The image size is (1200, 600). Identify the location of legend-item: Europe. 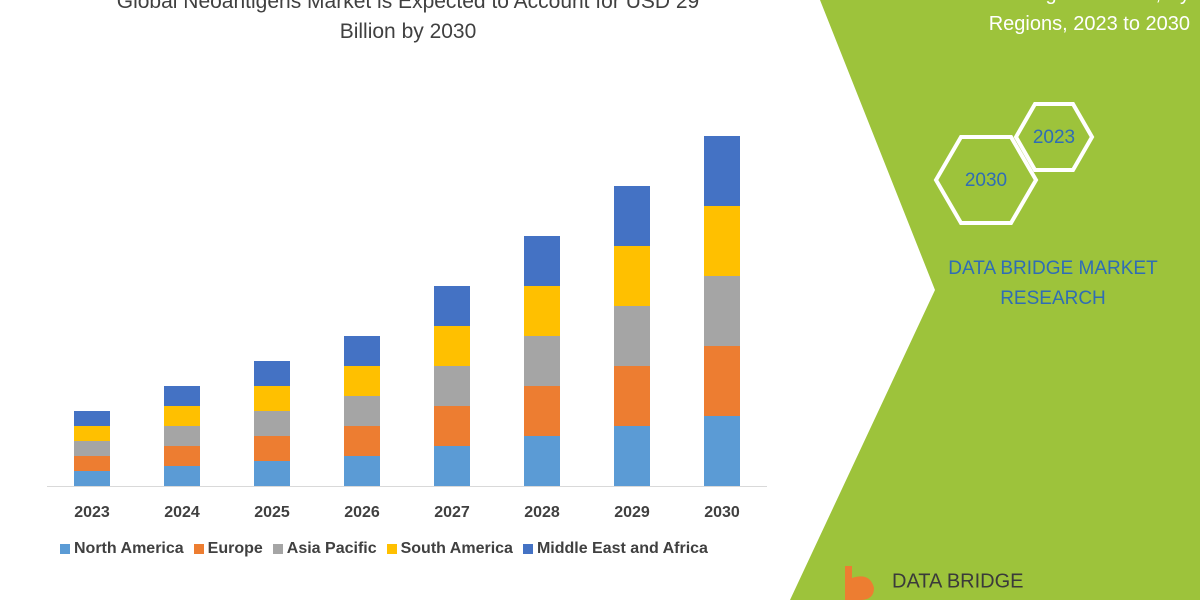
(228, 549).